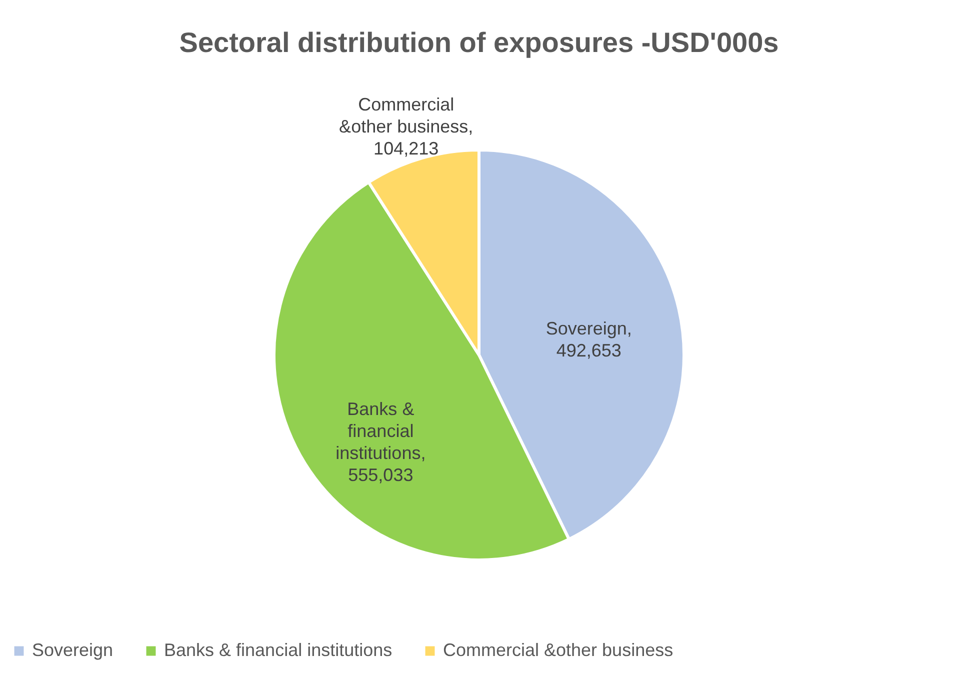  Describe the element at coordinates (406, 126) in the screenshot. I see `data-label: Commercial &other business, 104,213` at that location.